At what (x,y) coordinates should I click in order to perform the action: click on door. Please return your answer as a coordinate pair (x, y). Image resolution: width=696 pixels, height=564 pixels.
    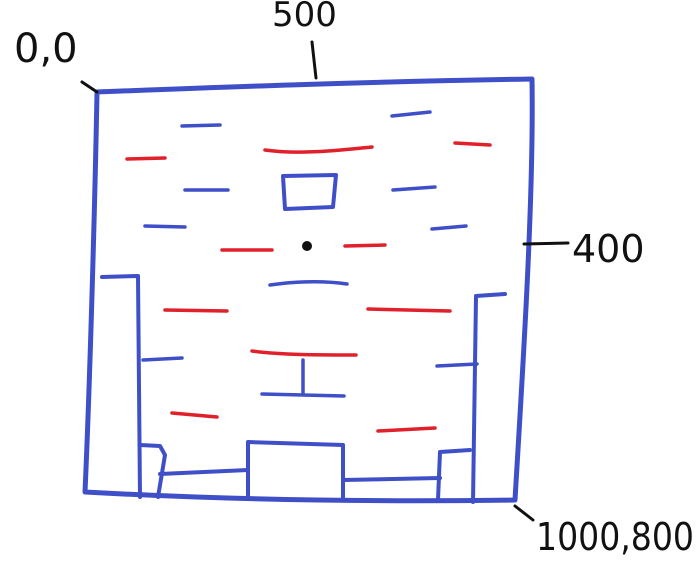
    Looking at the image, I should click on (309, 192).